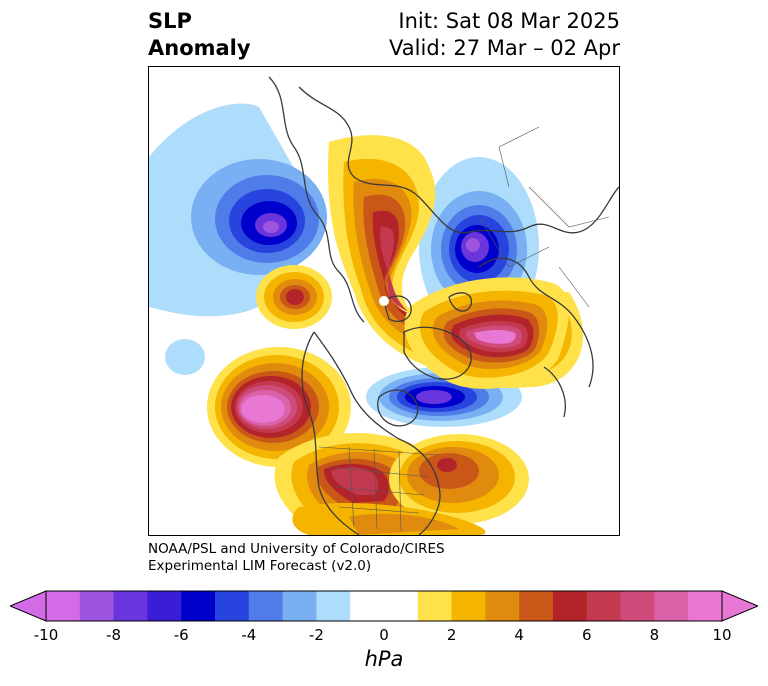 The width and height of the screenshot is (768, 686). What do you see at coordinates (46, 635) in the screenshot?
I see `colorbar-tick-label: -10` at bounding box center [46, 635].